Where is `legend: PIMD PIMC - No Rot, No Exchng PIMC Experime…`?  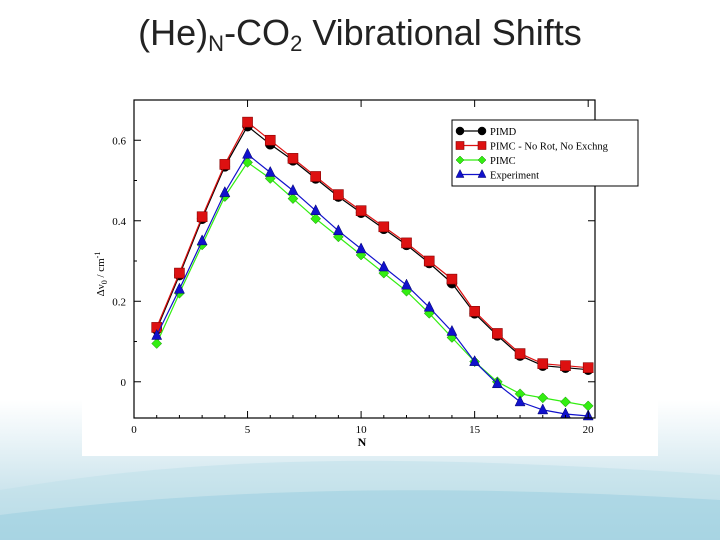 legend: PIMD PIMC - No Rot, No Exchng PIMC Experime… is located at coordinates (545, 153).